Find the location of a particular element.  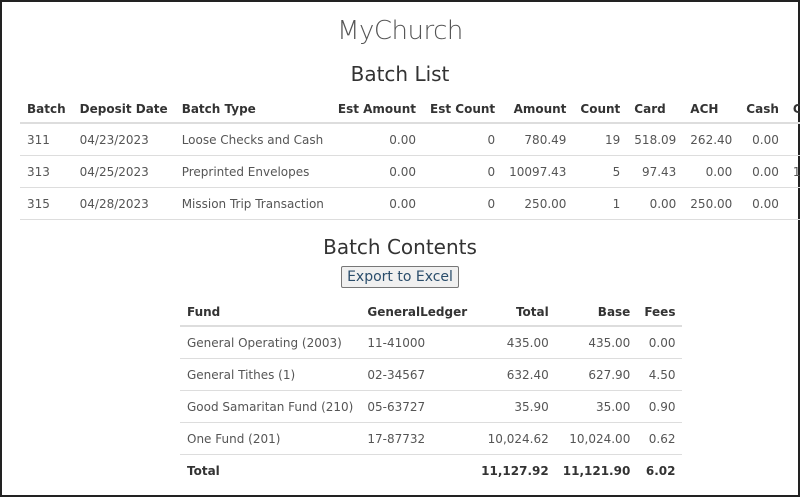

fund-cell: General Tithes (1) is located at coordinates (270, 374).